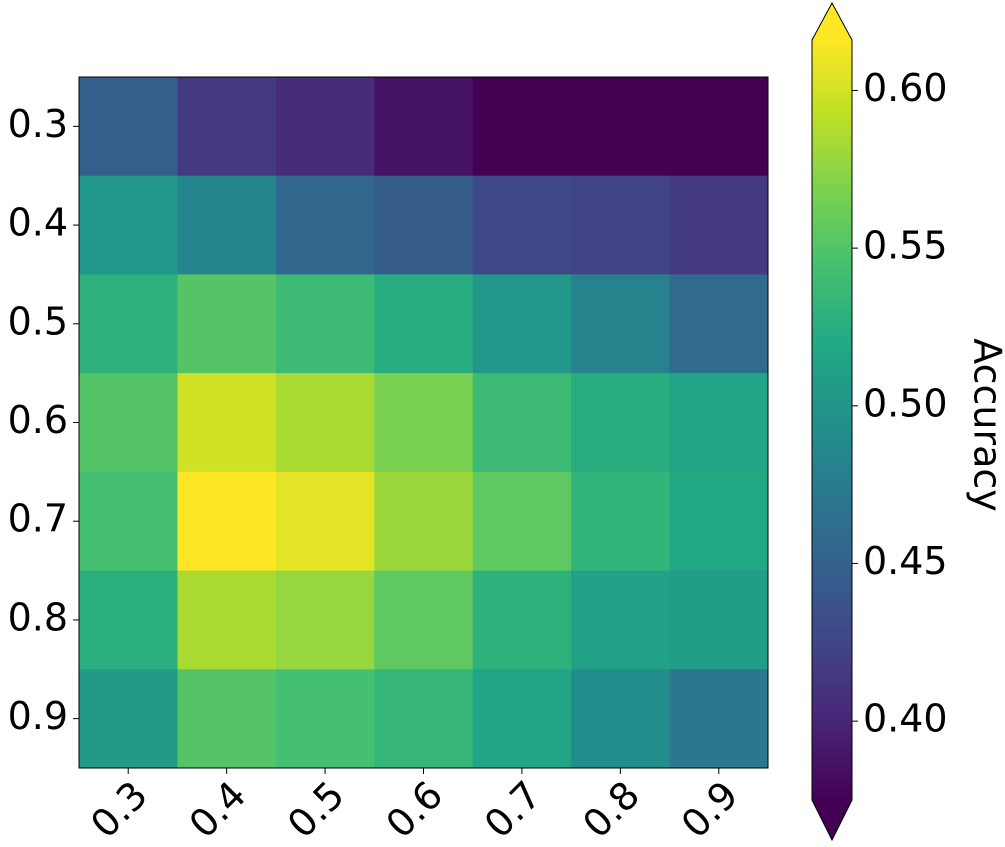  Describe the element at coordinates (316, 810) in the screenshot. I see `x-tick-label: 0.5` at that location.